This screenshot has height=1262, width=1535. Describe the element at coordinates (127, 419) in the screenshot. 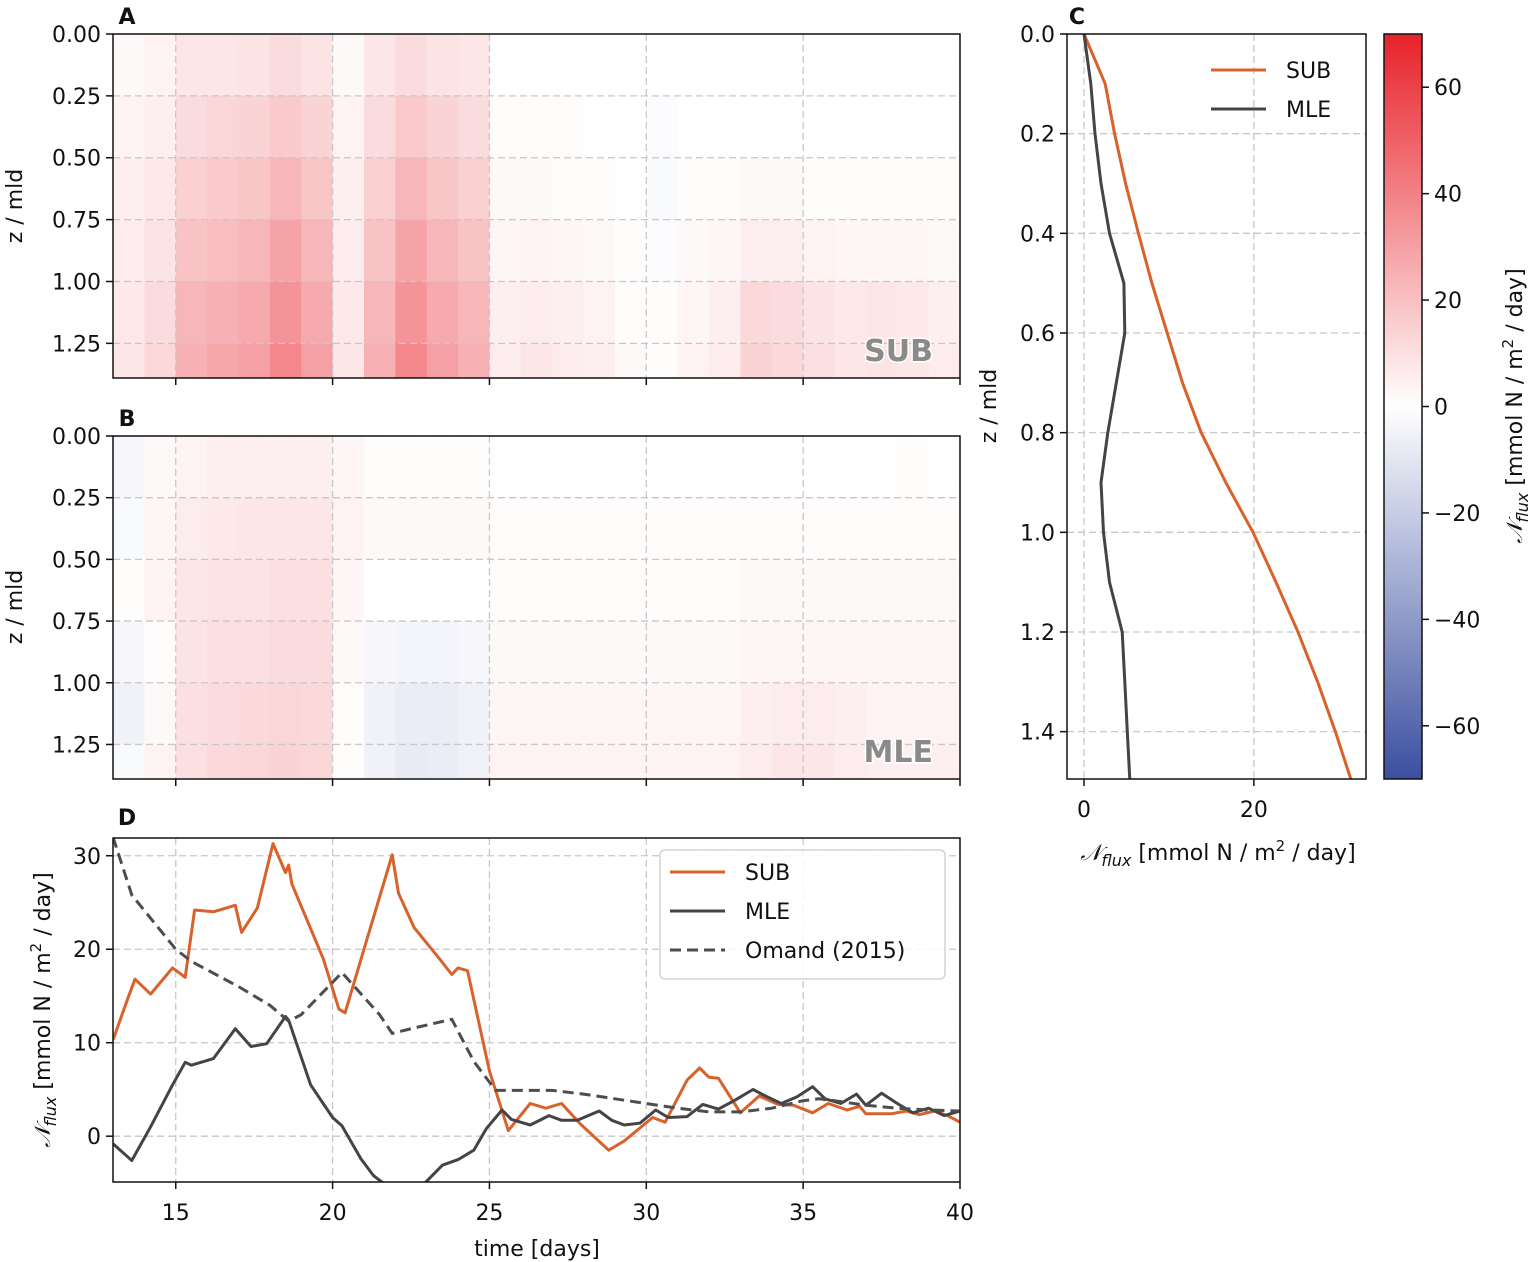

I see `panel-letter: B` at that location.